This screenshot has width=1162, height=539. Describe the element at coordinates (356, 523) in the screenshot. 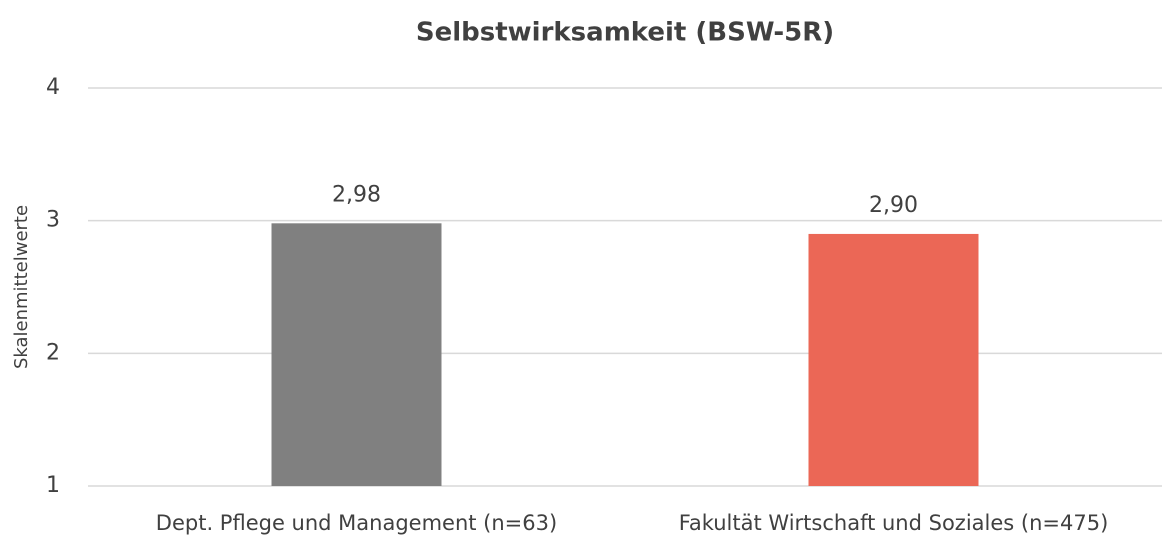

I see `x-tick-label: Dept. Pflege und Management (n=63)` at that location.